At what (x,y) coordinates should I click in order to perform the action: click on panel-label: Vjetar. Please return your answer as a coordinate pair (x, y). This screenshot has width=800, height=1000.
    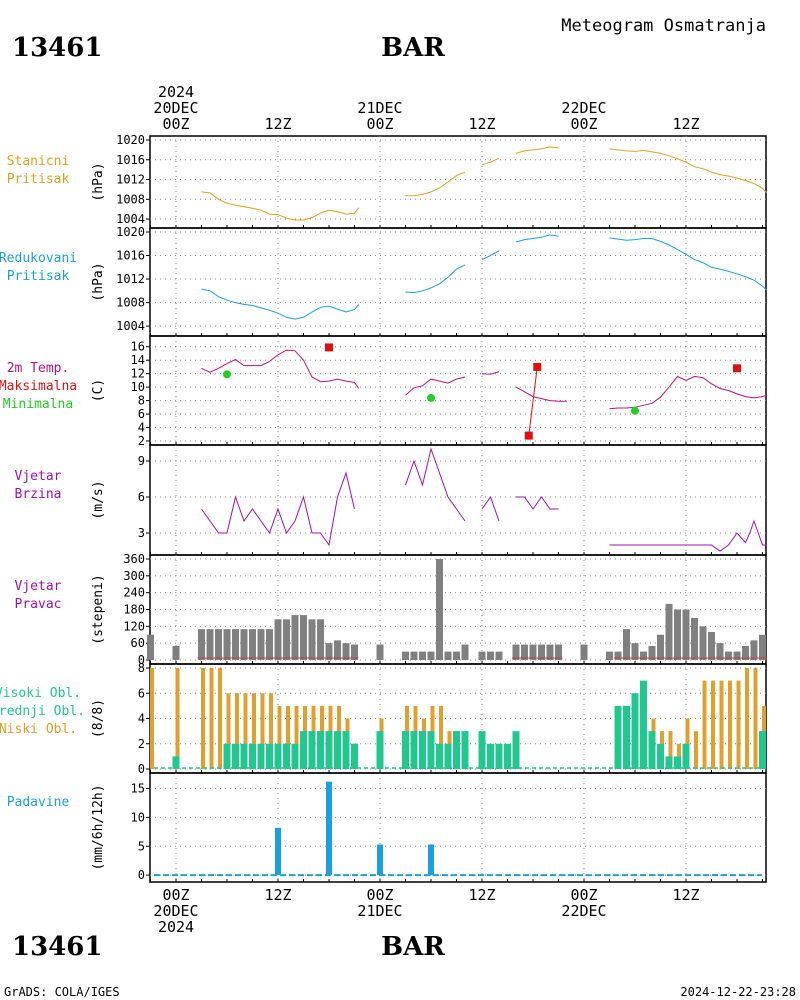
    Looking at the image, I should click on (38, 476).